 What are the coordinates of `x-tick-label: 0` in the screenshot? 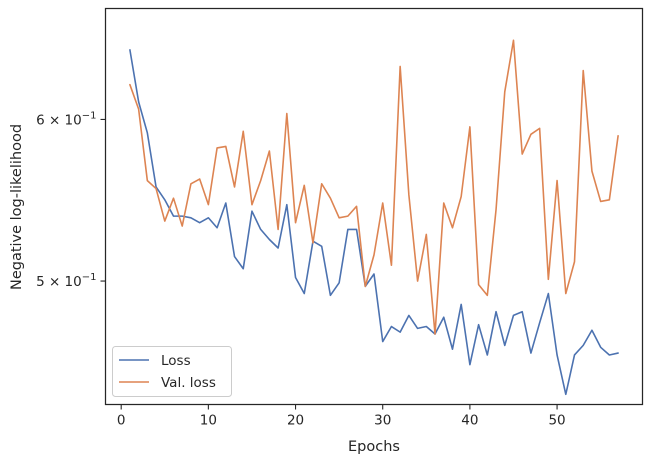 It's located at (121, 421).